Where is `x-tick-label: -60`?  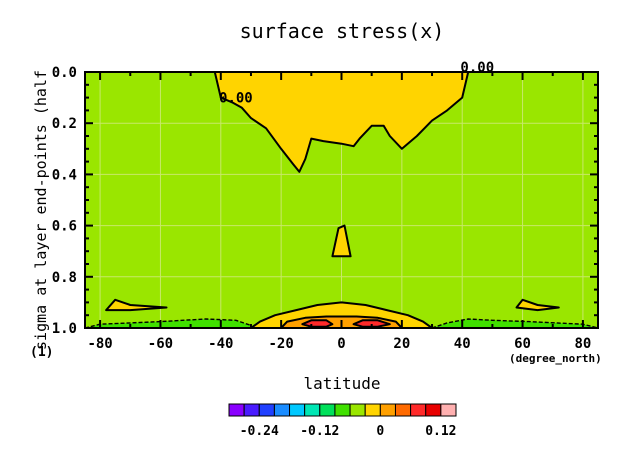
x-tick-label: -60 is located at coordinates (160, 344).